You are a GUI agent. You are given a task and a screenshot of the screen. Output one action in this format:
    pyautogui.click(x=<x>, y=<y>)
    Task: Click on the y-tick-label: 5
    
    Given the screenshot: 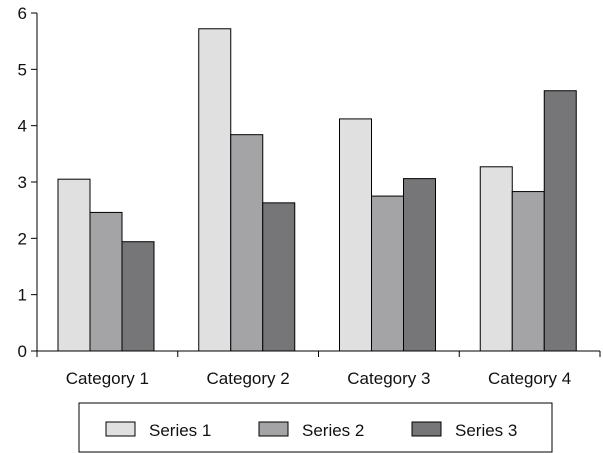 What is the action you would take?
    pyautogui.click(x=22, y=69)
    